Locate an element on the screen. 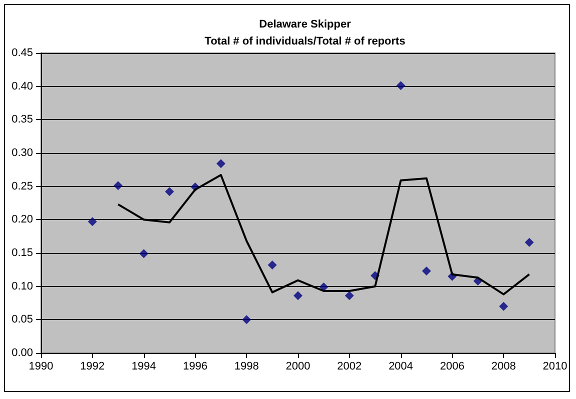  y-tick-label: 0.45 is located at coordinates (22, 53).